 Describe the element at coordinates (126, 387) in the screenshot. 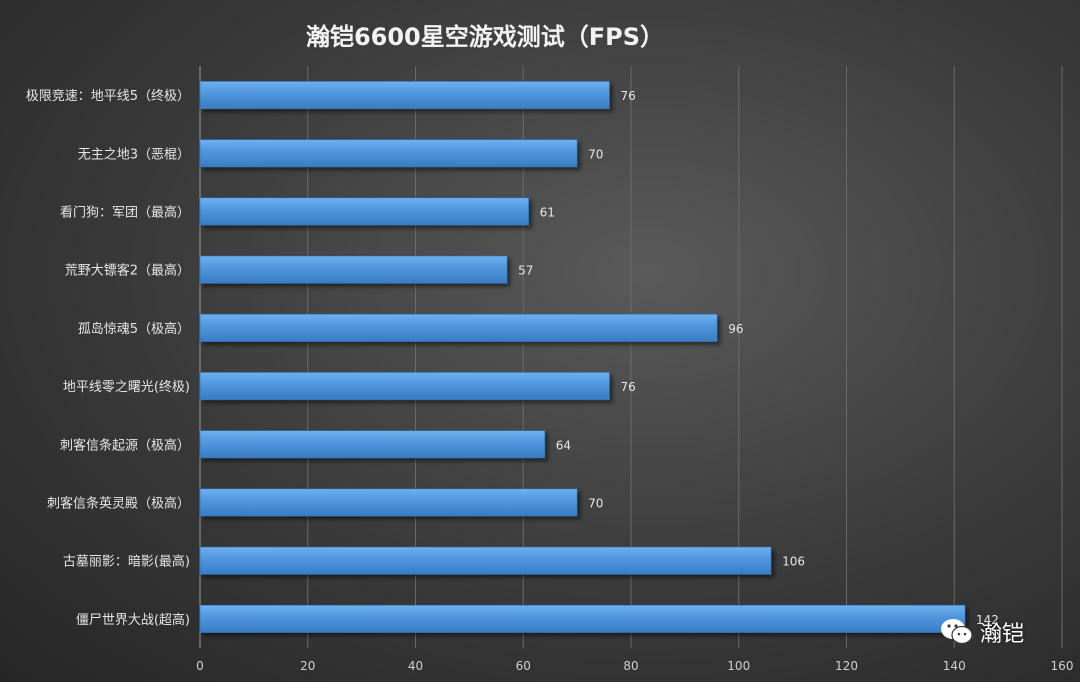

I see `category-label: 地平线零之曙光(终极)` at that location.